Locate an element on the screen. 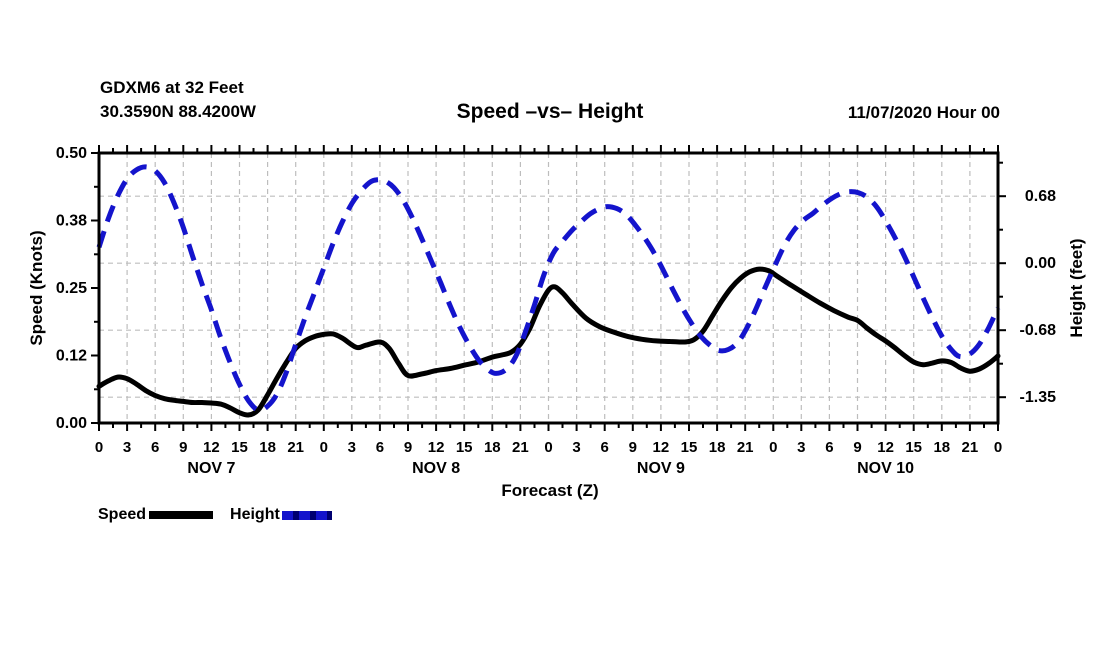 This screenshot has width=1100, height=650. y-right-tick-label: 0.00 is located at coordinates (1040, 263).